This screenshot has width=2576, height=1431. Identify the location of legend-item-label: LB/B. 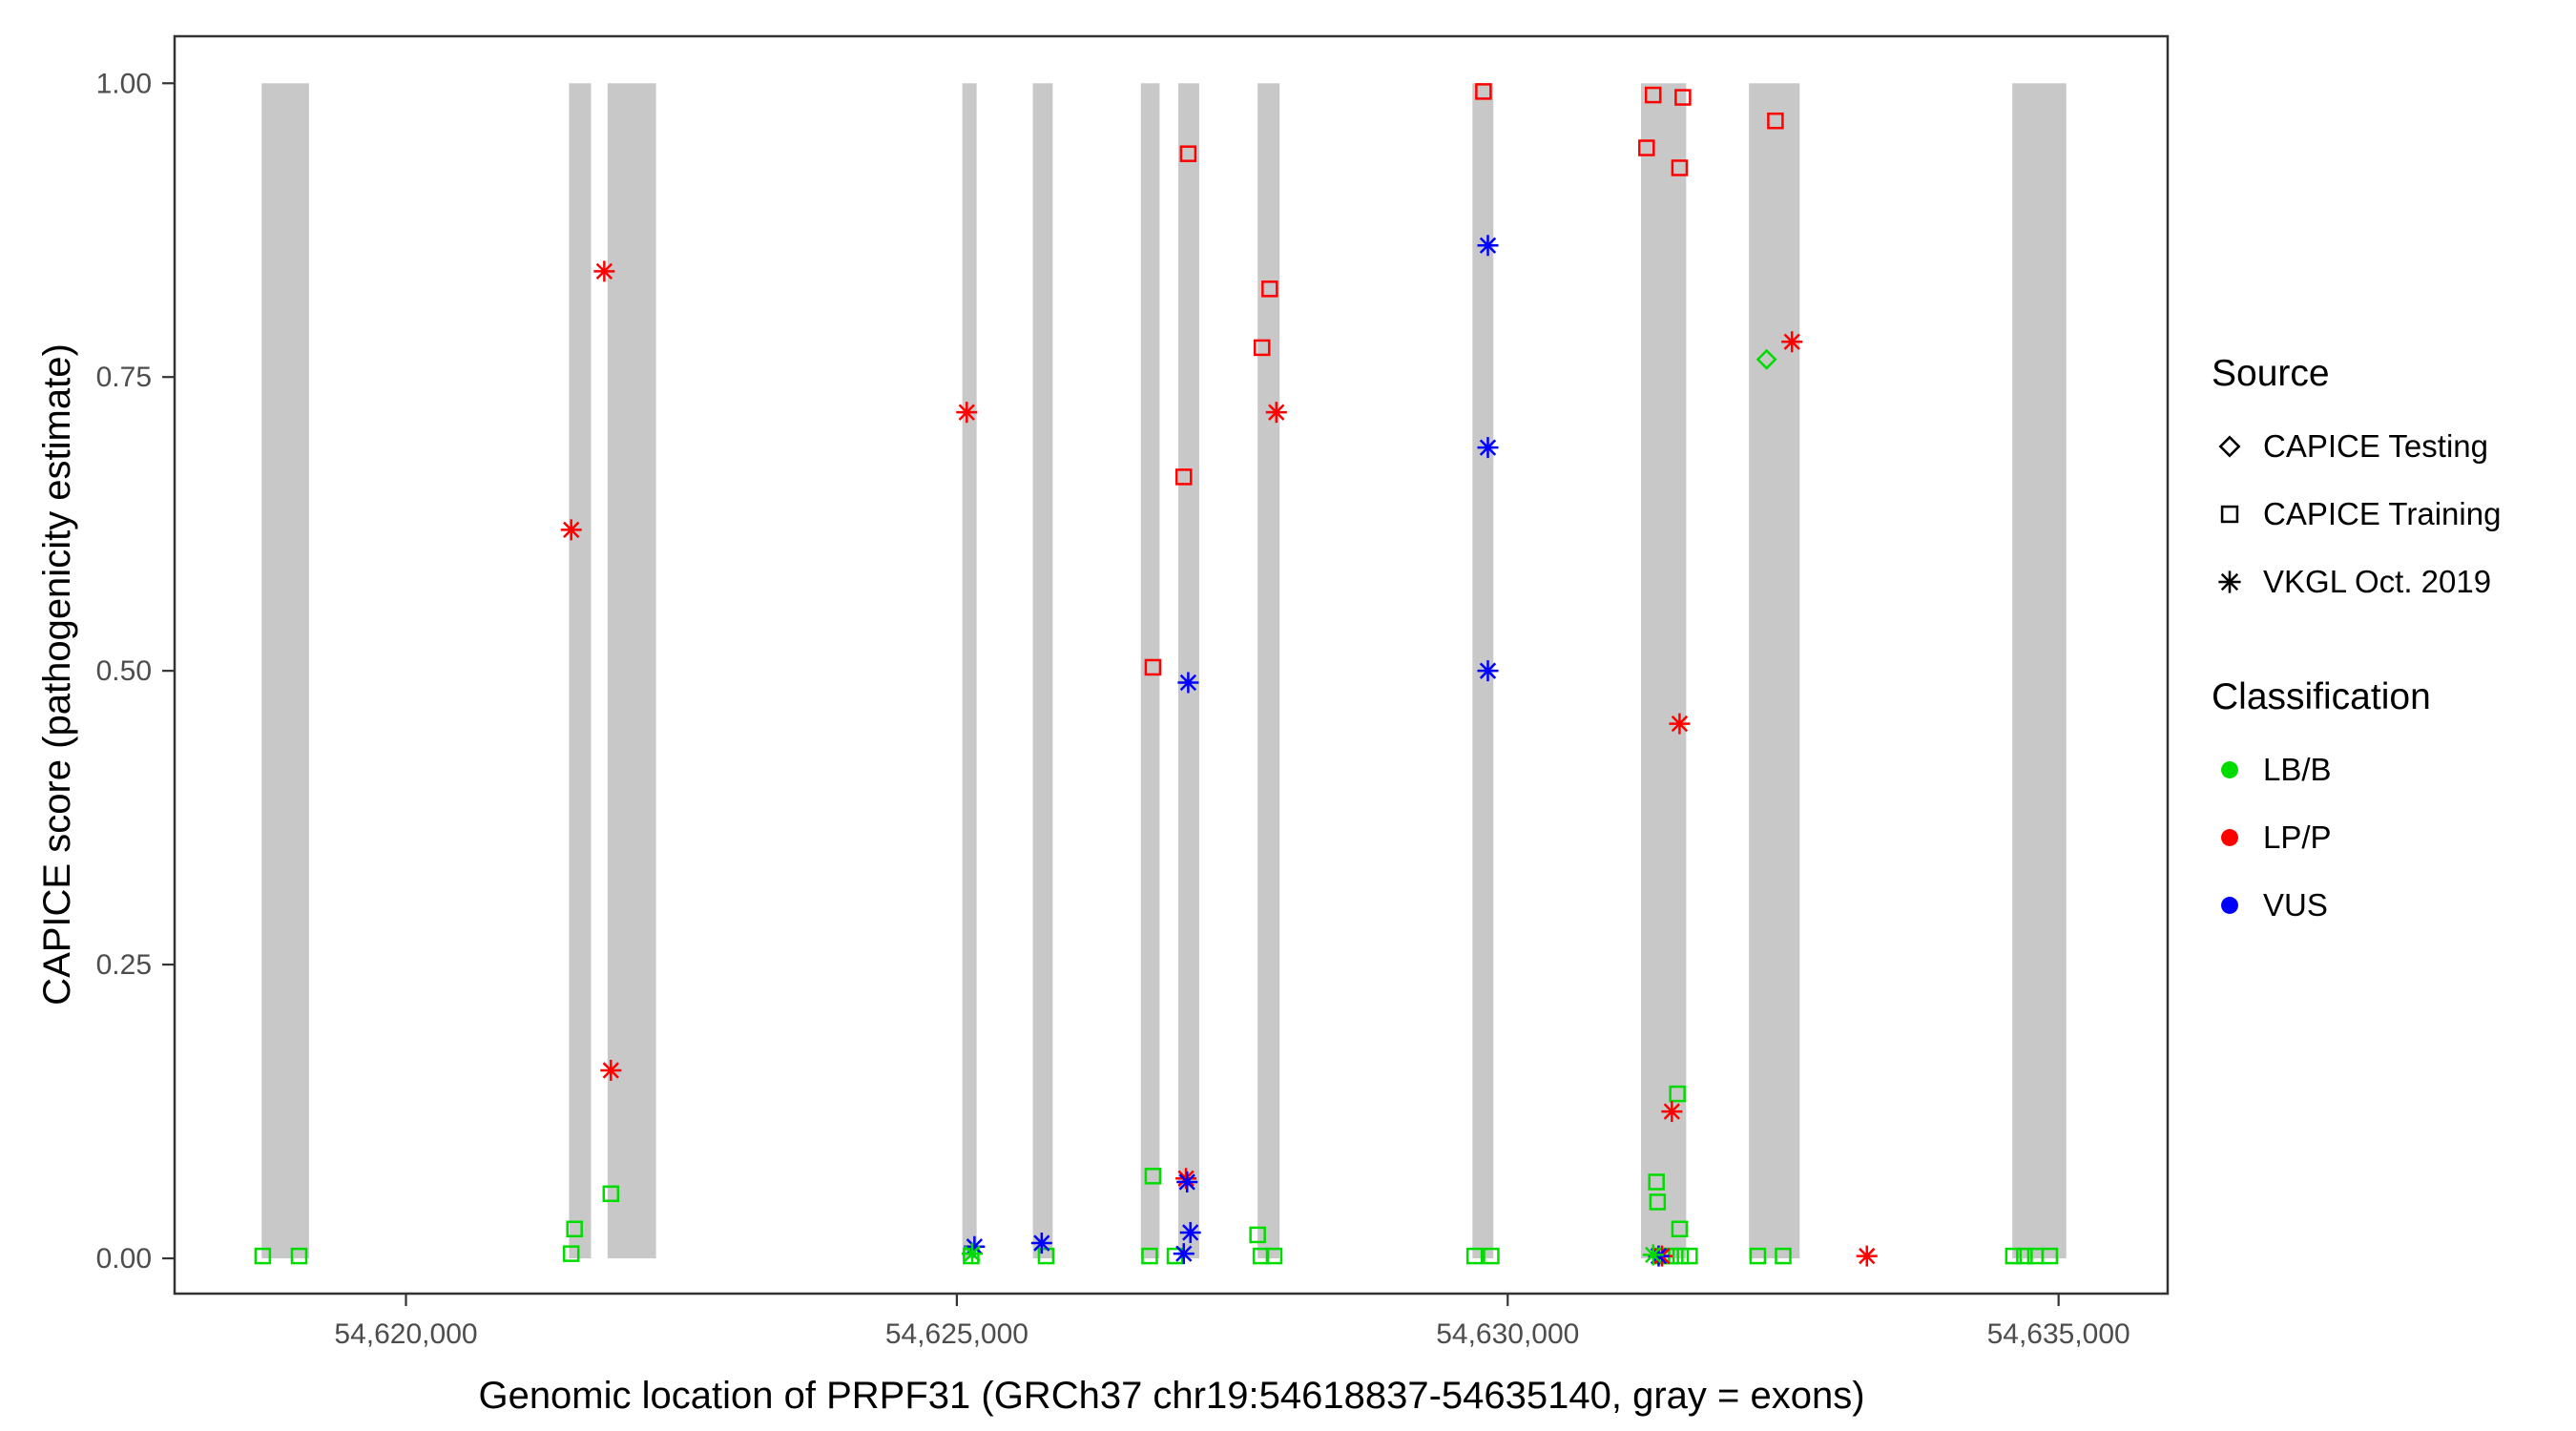
(2297, 769).